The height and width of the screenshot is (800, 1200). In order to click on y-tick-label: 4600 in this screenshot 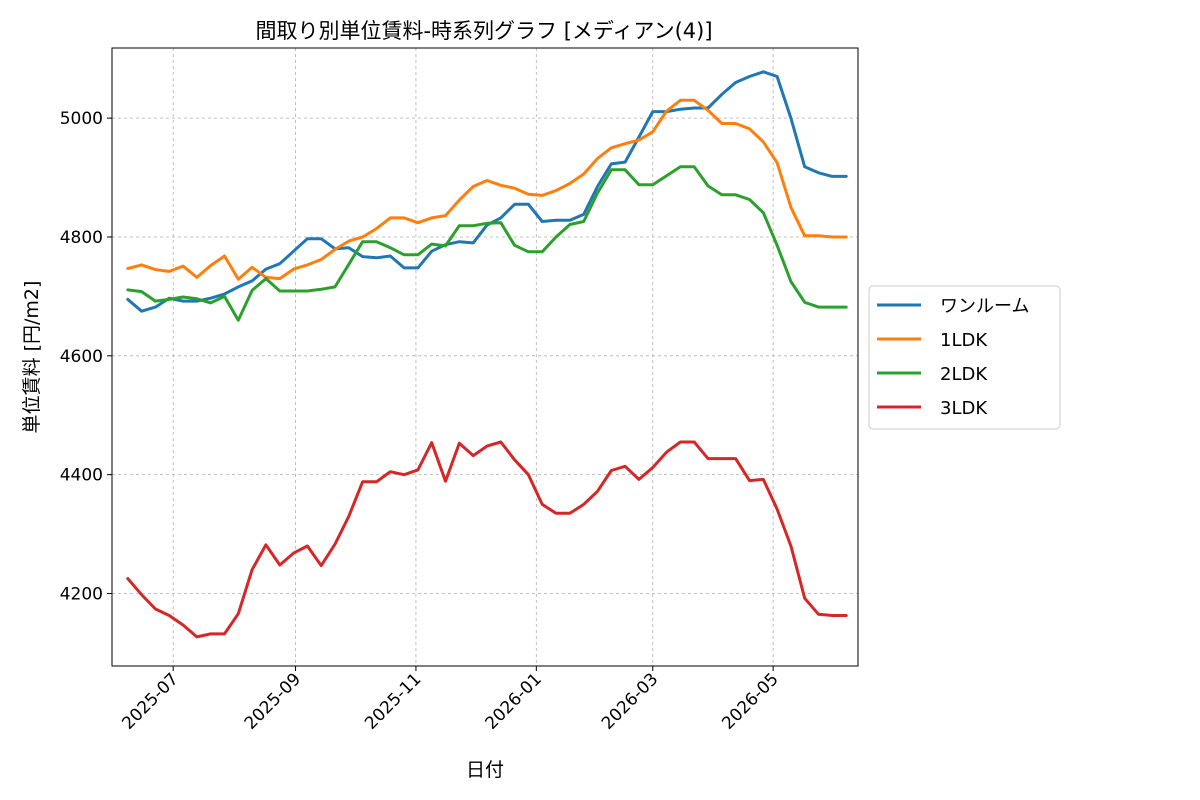, I will do `click(81, 357)`.